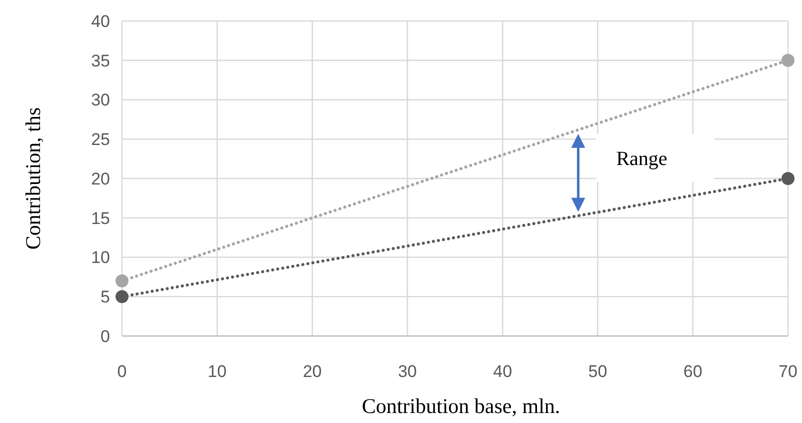 The image size is (802, 423). Describe the element at coordinates (100, 140) in the screenshot. I see `y-tick-label: 25` at that location.